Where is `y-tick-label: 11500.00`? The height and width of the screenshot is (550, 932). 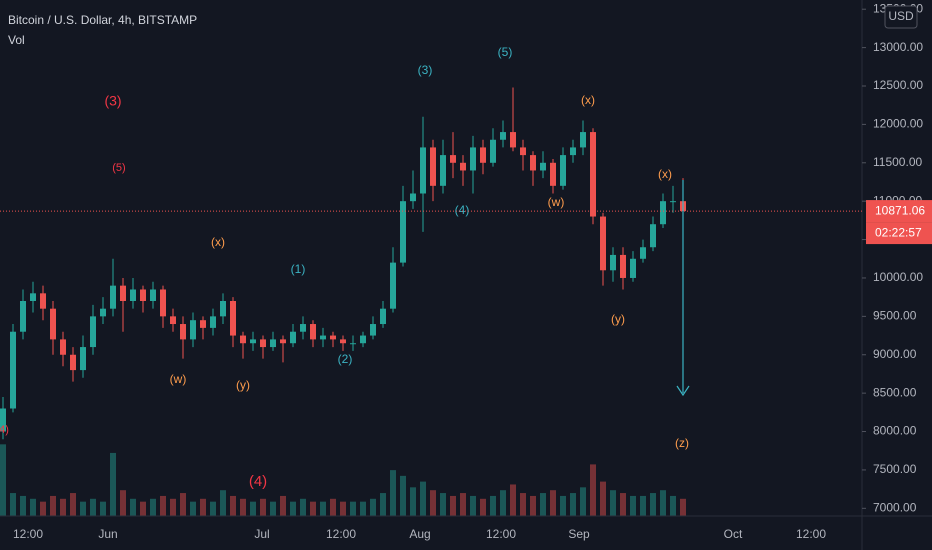 y-tick-label: 11500.00 is located at coordinates (897, 162).